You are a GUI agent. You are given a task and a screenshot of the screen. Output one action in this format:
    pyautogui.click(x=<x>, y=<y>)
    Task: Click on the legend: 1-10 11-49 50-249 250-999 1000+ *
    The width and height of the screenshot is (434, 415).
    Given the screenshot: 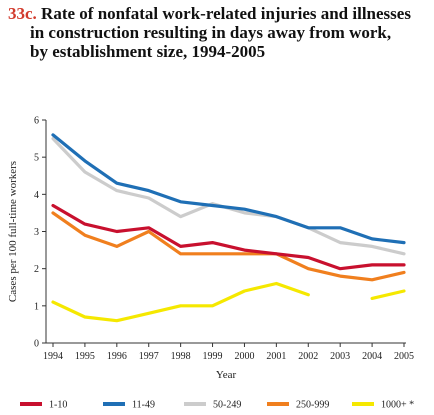 What is the action you would take?
    pyautogui.click(x=217, y=405)
    